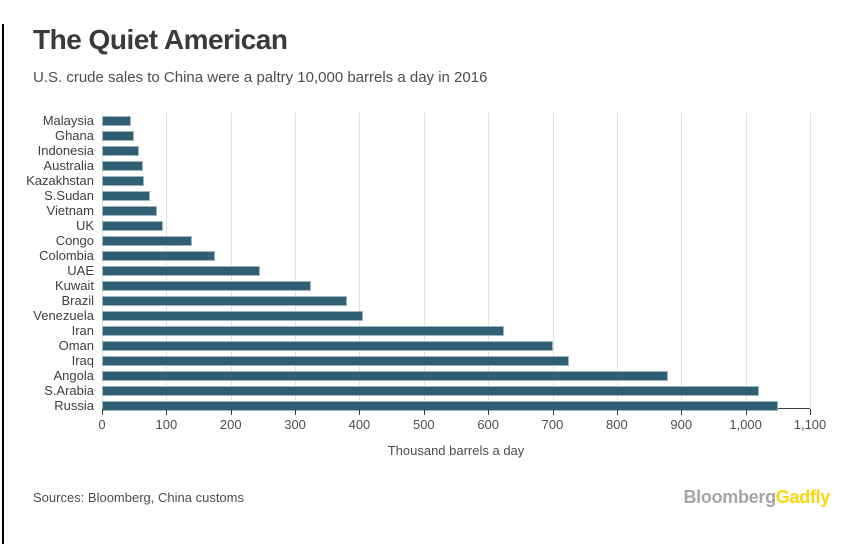 Image resolution: width=858 pixels, height=544 pixels. I want to click on bar-row: Indonesia, so click(405, 150).